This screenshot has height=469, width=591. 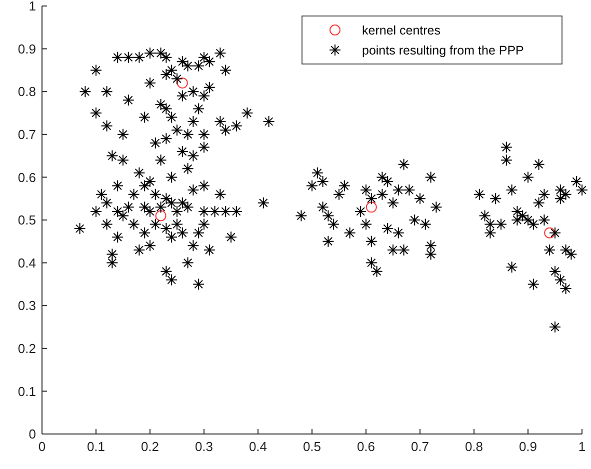 What do you see at coordinates (27, 48) in the screenshot?
I see `y-tick-label: 0.9` at bounding box center [27, 48].